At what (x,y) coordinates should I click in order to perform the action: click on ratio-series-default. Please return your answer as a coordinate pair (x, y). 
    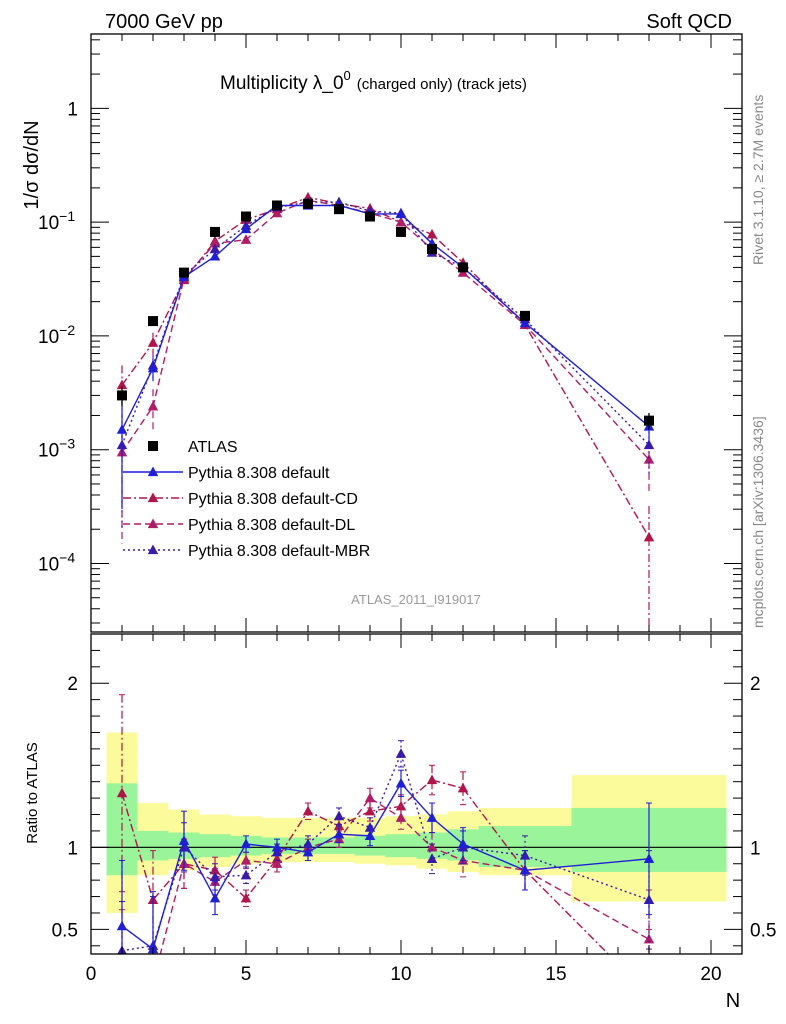
    Looking at the image, I should click on (385, 861).